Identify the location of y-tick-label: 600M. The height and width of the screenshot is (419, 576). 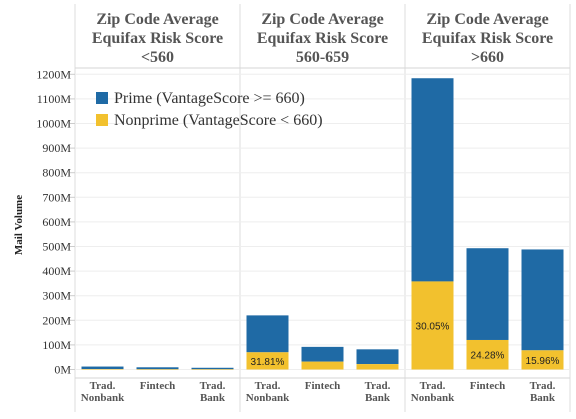
(56, 222).